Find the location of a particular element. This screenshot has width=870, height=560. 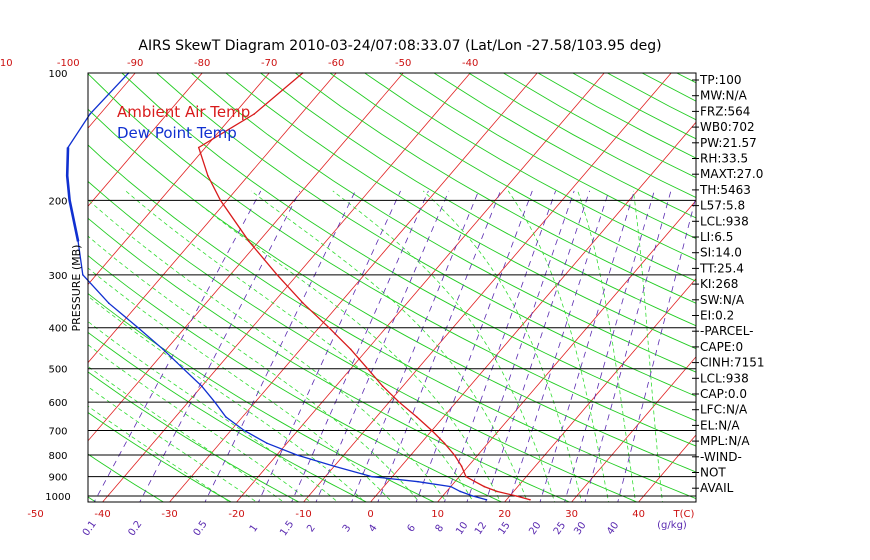

index-label: TH:5463 is located at coordinates (725, 190).